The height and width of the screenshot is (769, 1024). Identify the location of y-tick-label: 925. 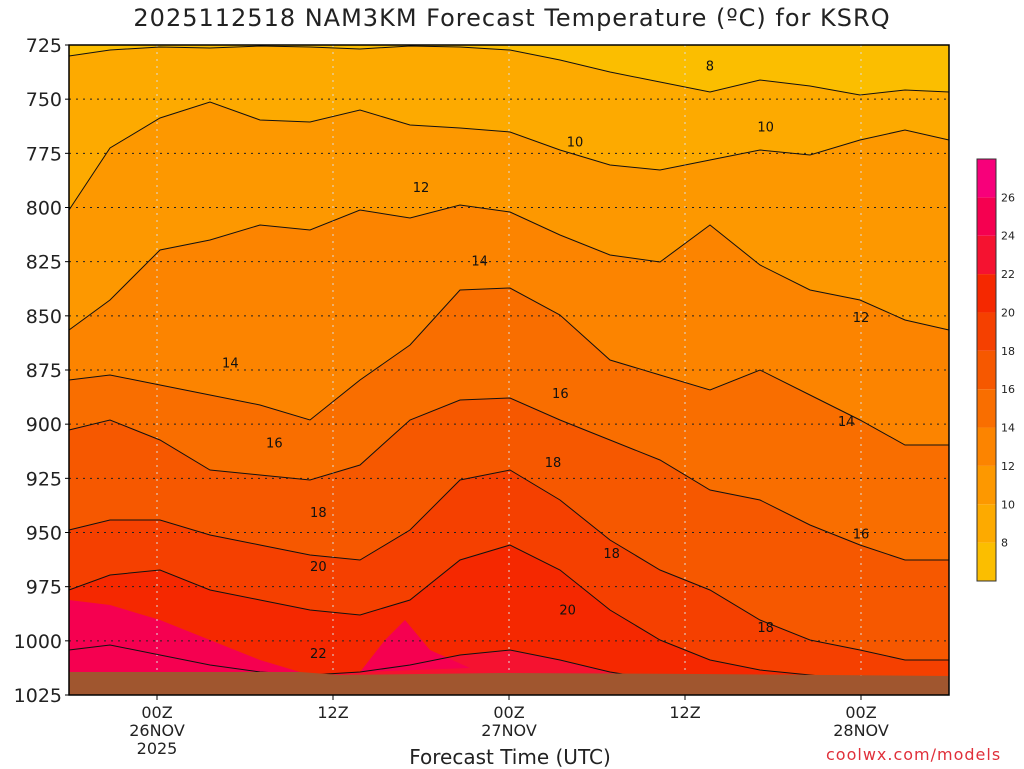
(44, 479).